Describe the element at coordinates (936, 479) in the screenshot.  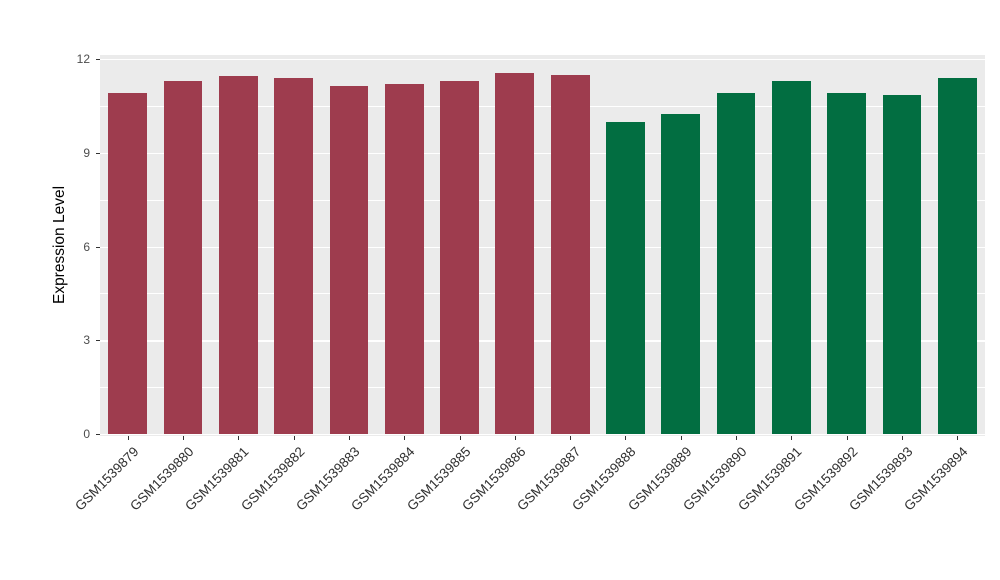
I see `x-tick-label: GSM1539894` at that location.